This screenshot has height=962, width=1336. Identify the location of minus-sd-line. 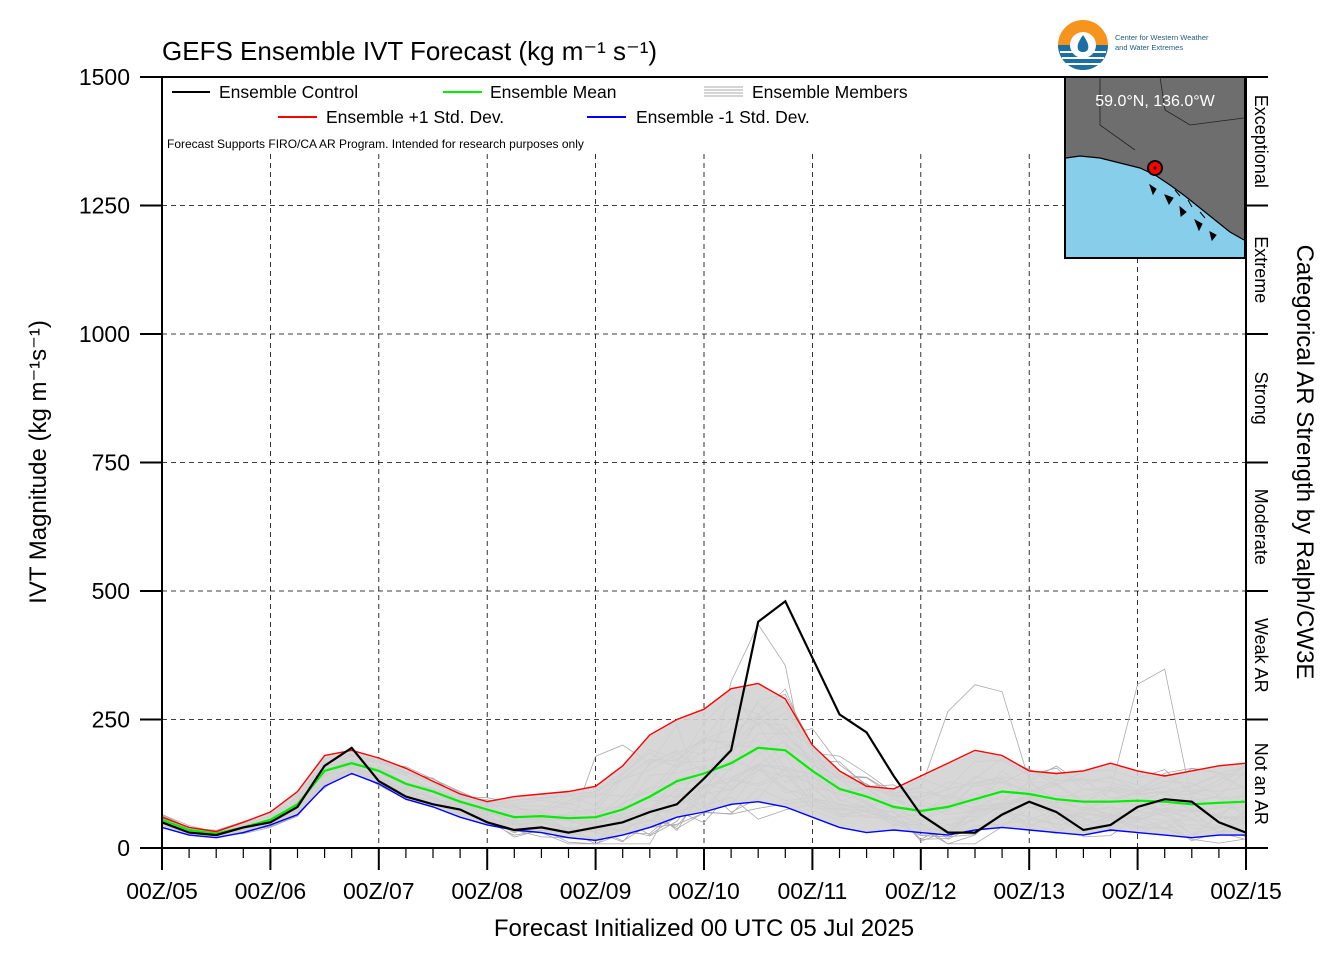
(703, 807).